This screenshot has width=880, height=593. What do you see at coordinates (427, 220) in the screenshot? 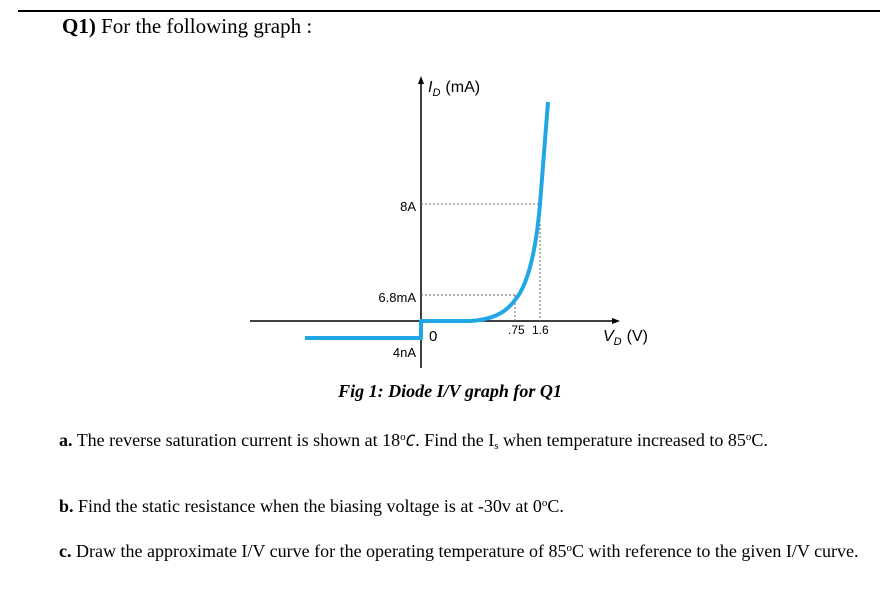
I see `diode-curve` at bounding box center [427, 220].